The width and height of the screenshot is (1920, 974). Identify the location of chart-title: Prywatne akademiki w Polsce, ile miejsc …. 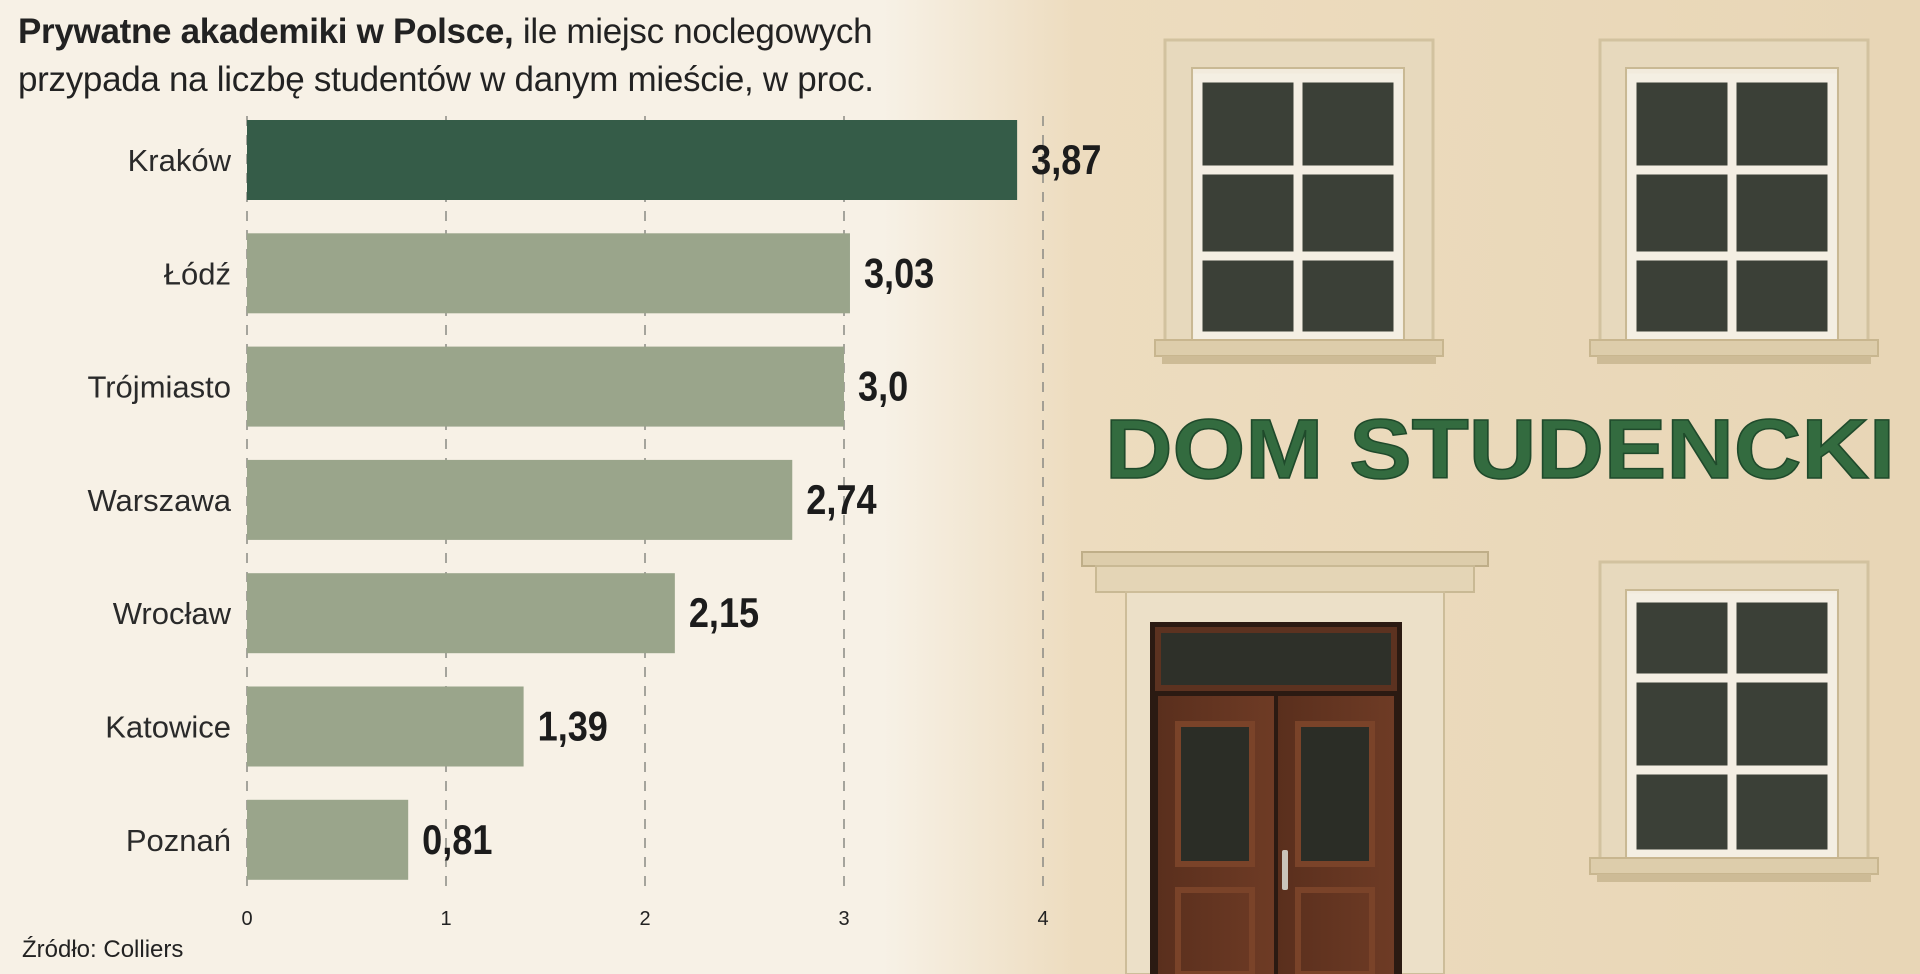
(518, 56).